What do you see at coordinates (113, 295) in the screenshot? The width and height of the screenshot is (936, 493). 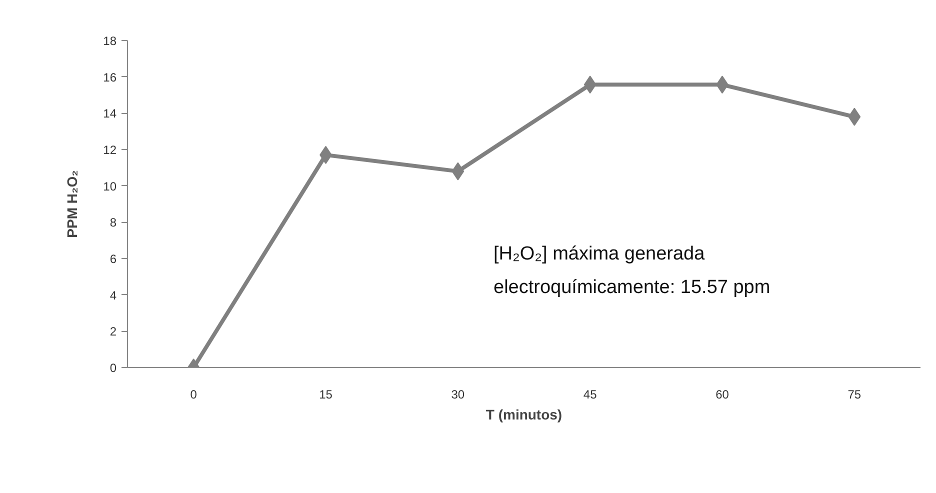 I see `y-tick-label: 4` at bounding box center [113, 295].